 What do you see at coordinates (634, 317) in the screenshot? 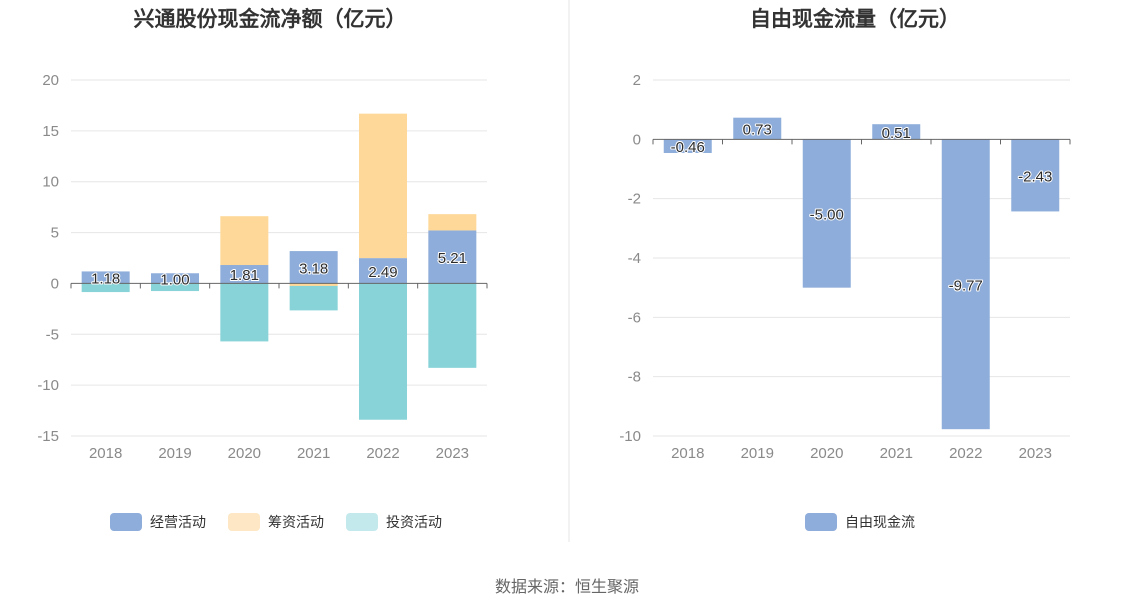
I see `y-tick-label: -6` at bounding box center [634, 317].